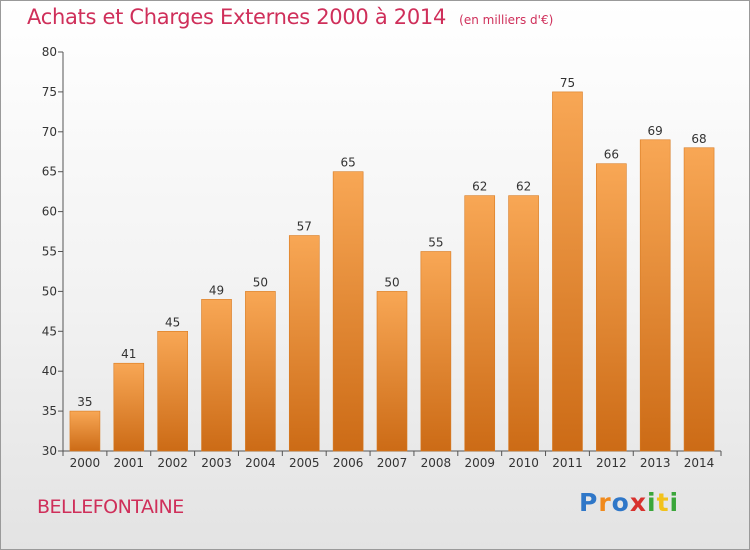 Image resolution: width=750 pixels, height=550 pixels. What do you see at coordinates (49, 371) in the screenshot?
I see `y-tick-label: 40` at bounding box center [49, 371].